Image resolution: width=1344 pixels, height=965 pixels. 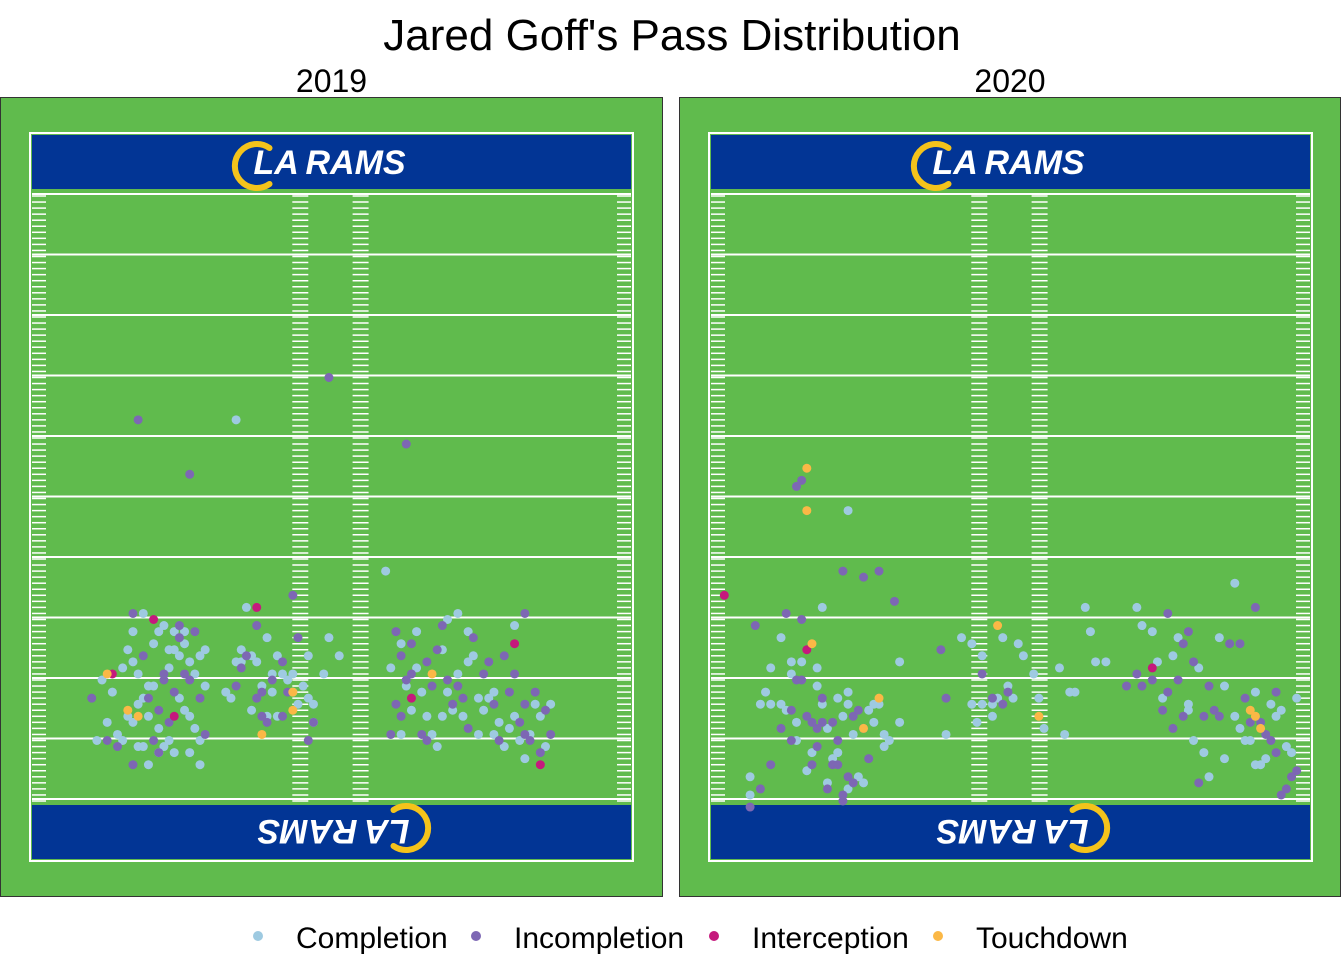 I want to click on point-interception, so click(x=515, y=644).